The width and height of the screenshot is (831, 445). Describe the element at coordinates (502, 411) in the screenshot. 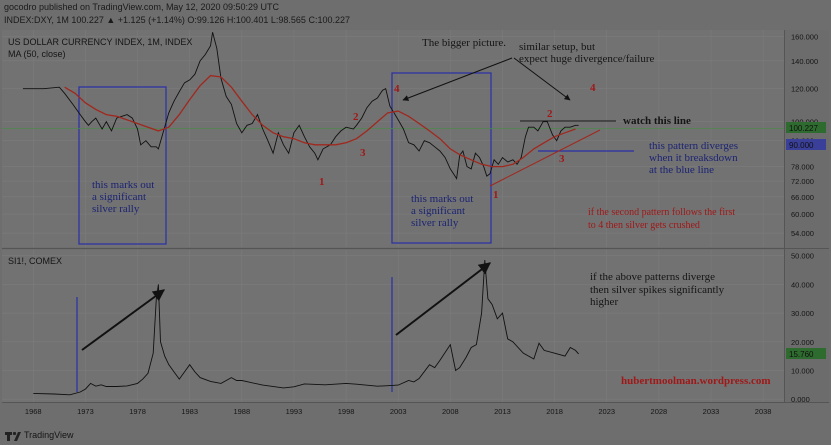

I see `time-tick: 2013` at that location.